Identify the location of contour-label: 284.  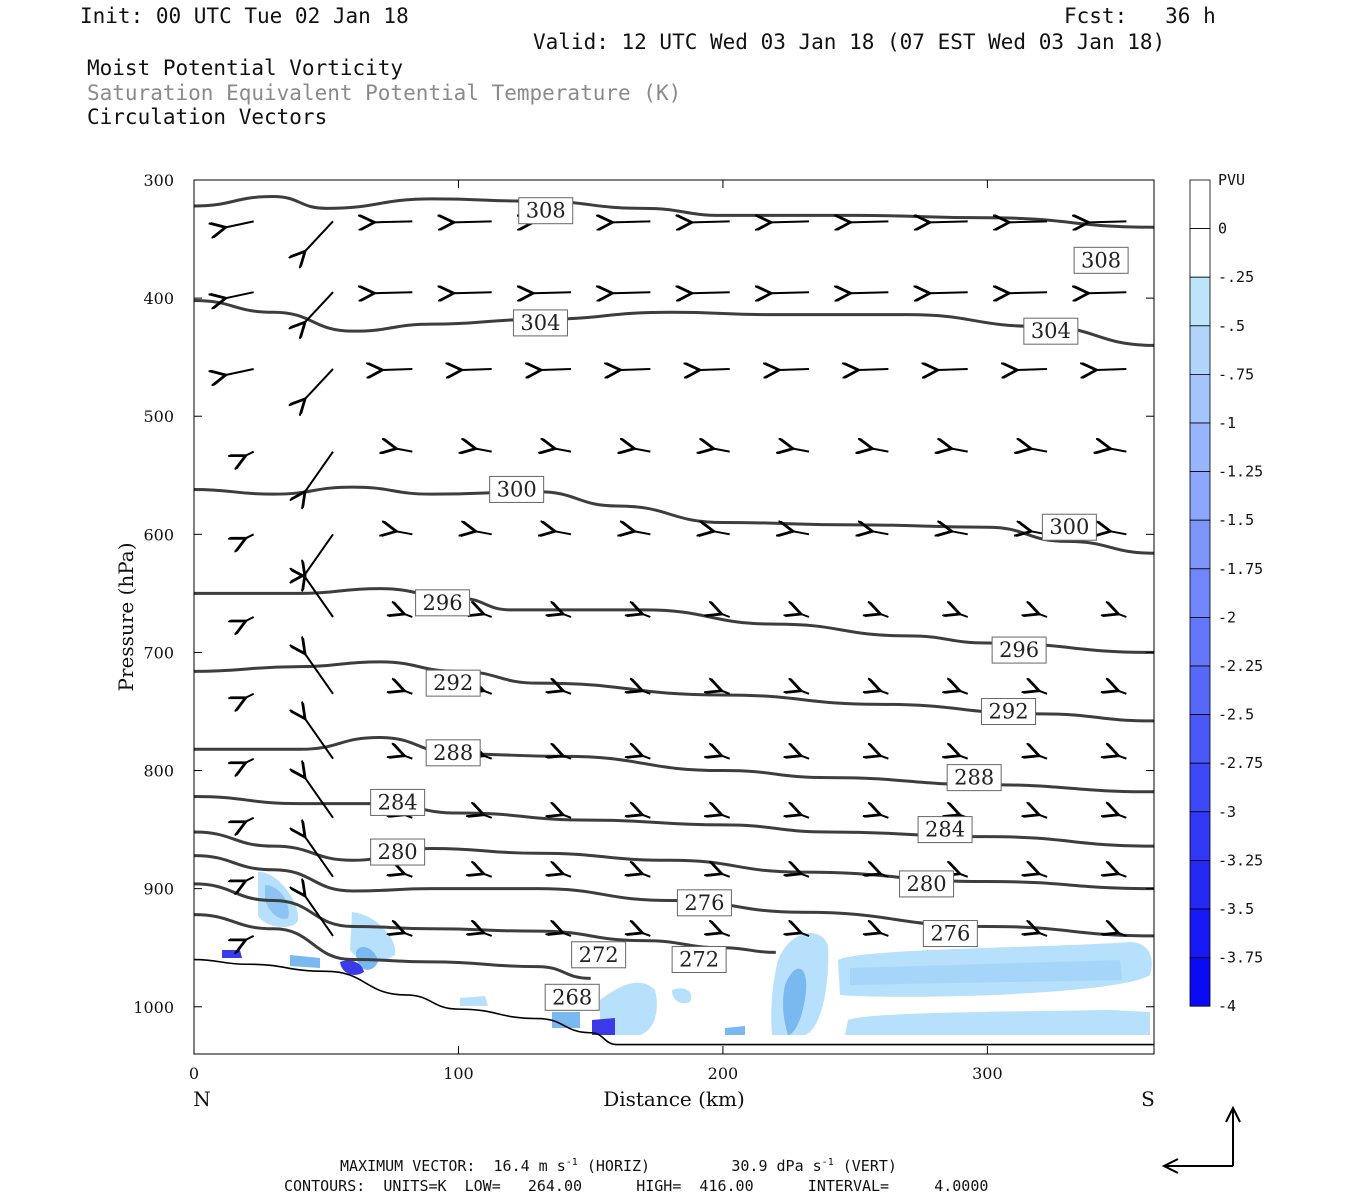
(398, 802).